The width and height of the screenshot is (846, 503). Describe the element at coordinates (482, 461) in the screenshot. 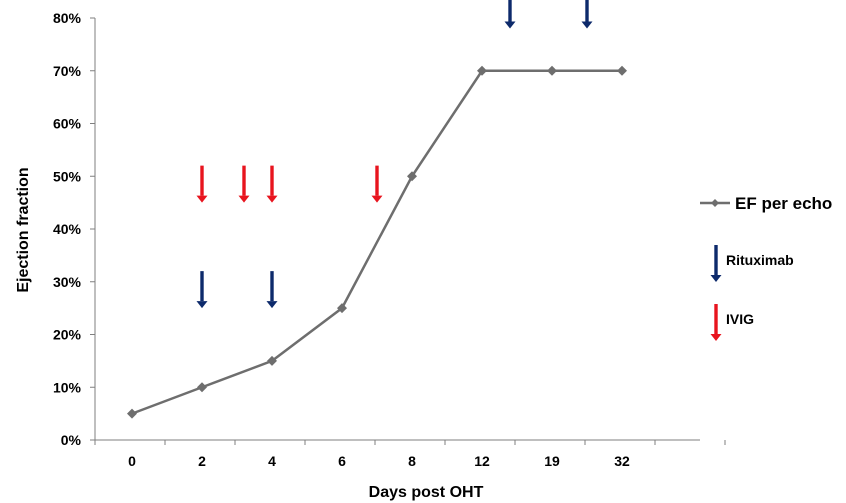

I see `x-tick-label: 12` at that location.